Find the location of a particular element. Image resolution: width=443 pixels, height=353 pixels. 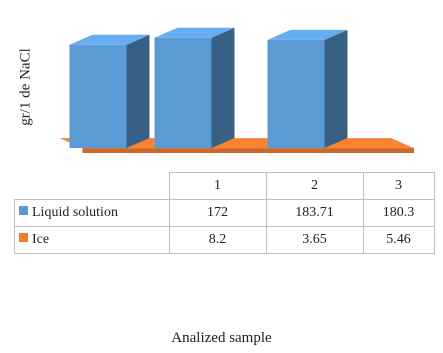

category-header: 1 is located at coordinates (217, 186).